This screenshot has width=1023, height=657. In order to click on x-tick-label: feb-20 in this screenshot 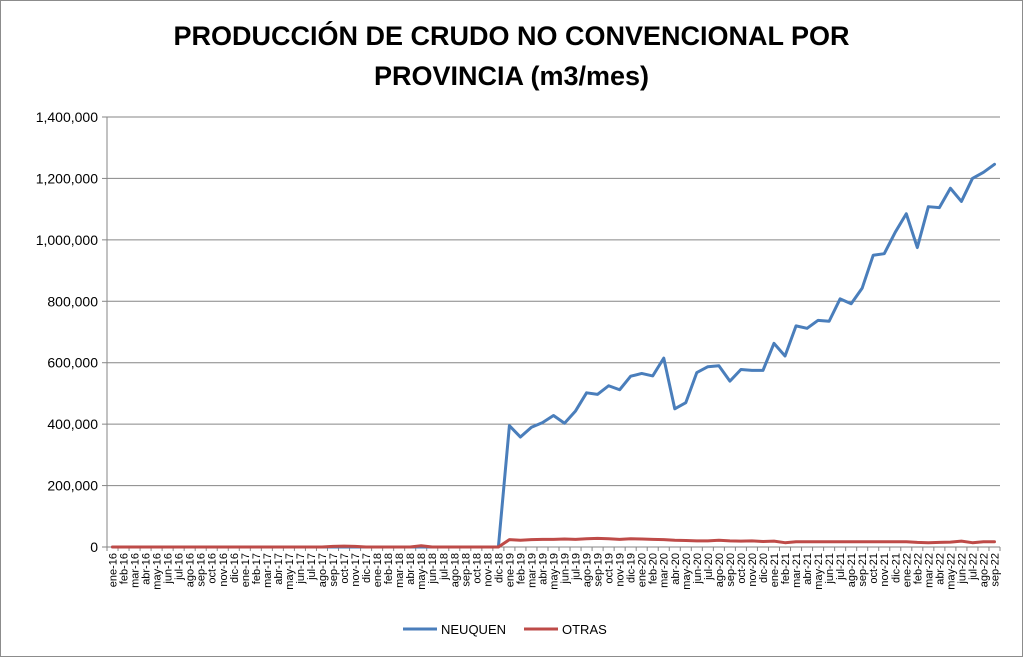, I will do `click(654, 568)`.